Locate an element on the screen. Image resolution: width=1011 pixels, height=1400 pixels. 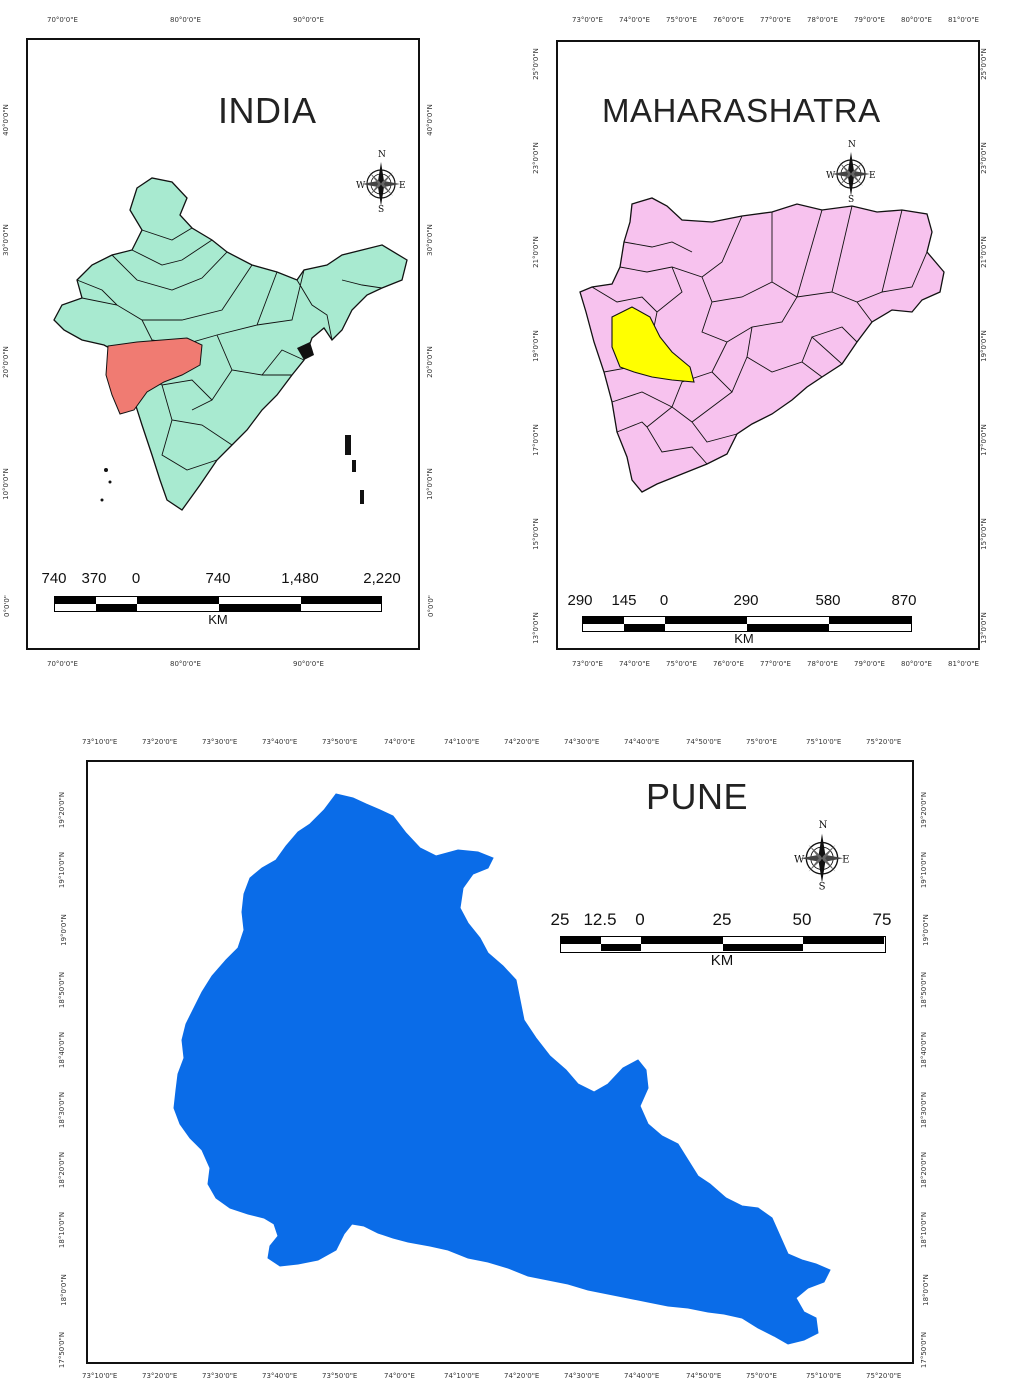
pune-right-tick: 19°0'0"N is located at coordinates (925, 930).